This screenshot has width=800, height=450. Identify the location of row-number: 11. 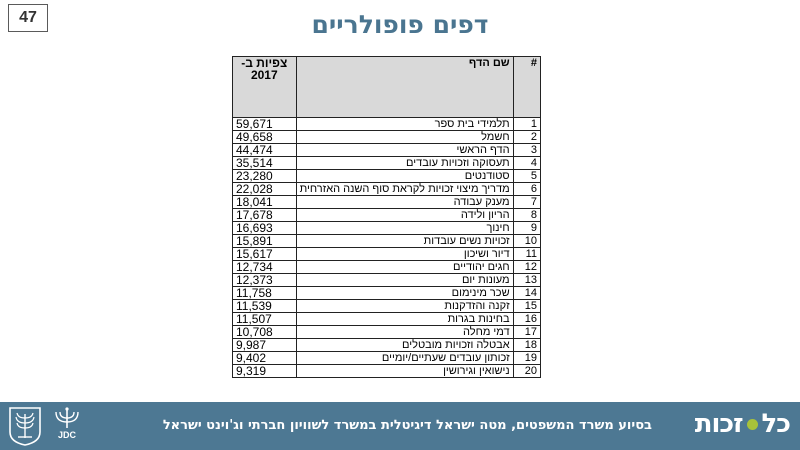
(527, 254).